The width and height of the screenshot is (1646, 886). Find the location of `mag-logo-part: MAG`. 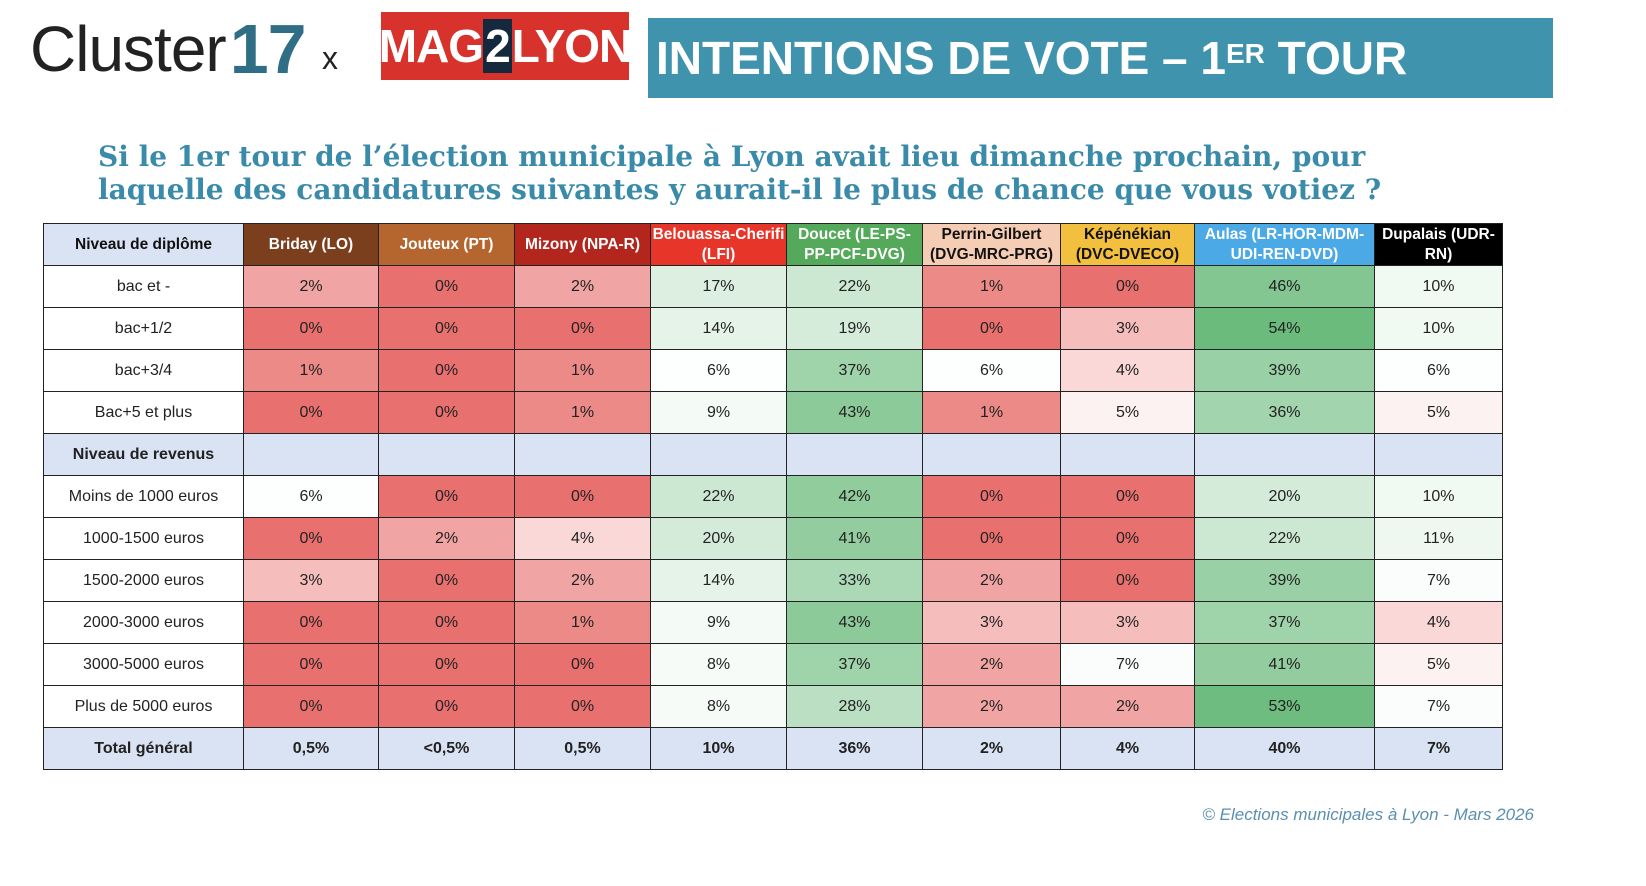

mag-logo-part: MAG is located at coordinates (431, 46).